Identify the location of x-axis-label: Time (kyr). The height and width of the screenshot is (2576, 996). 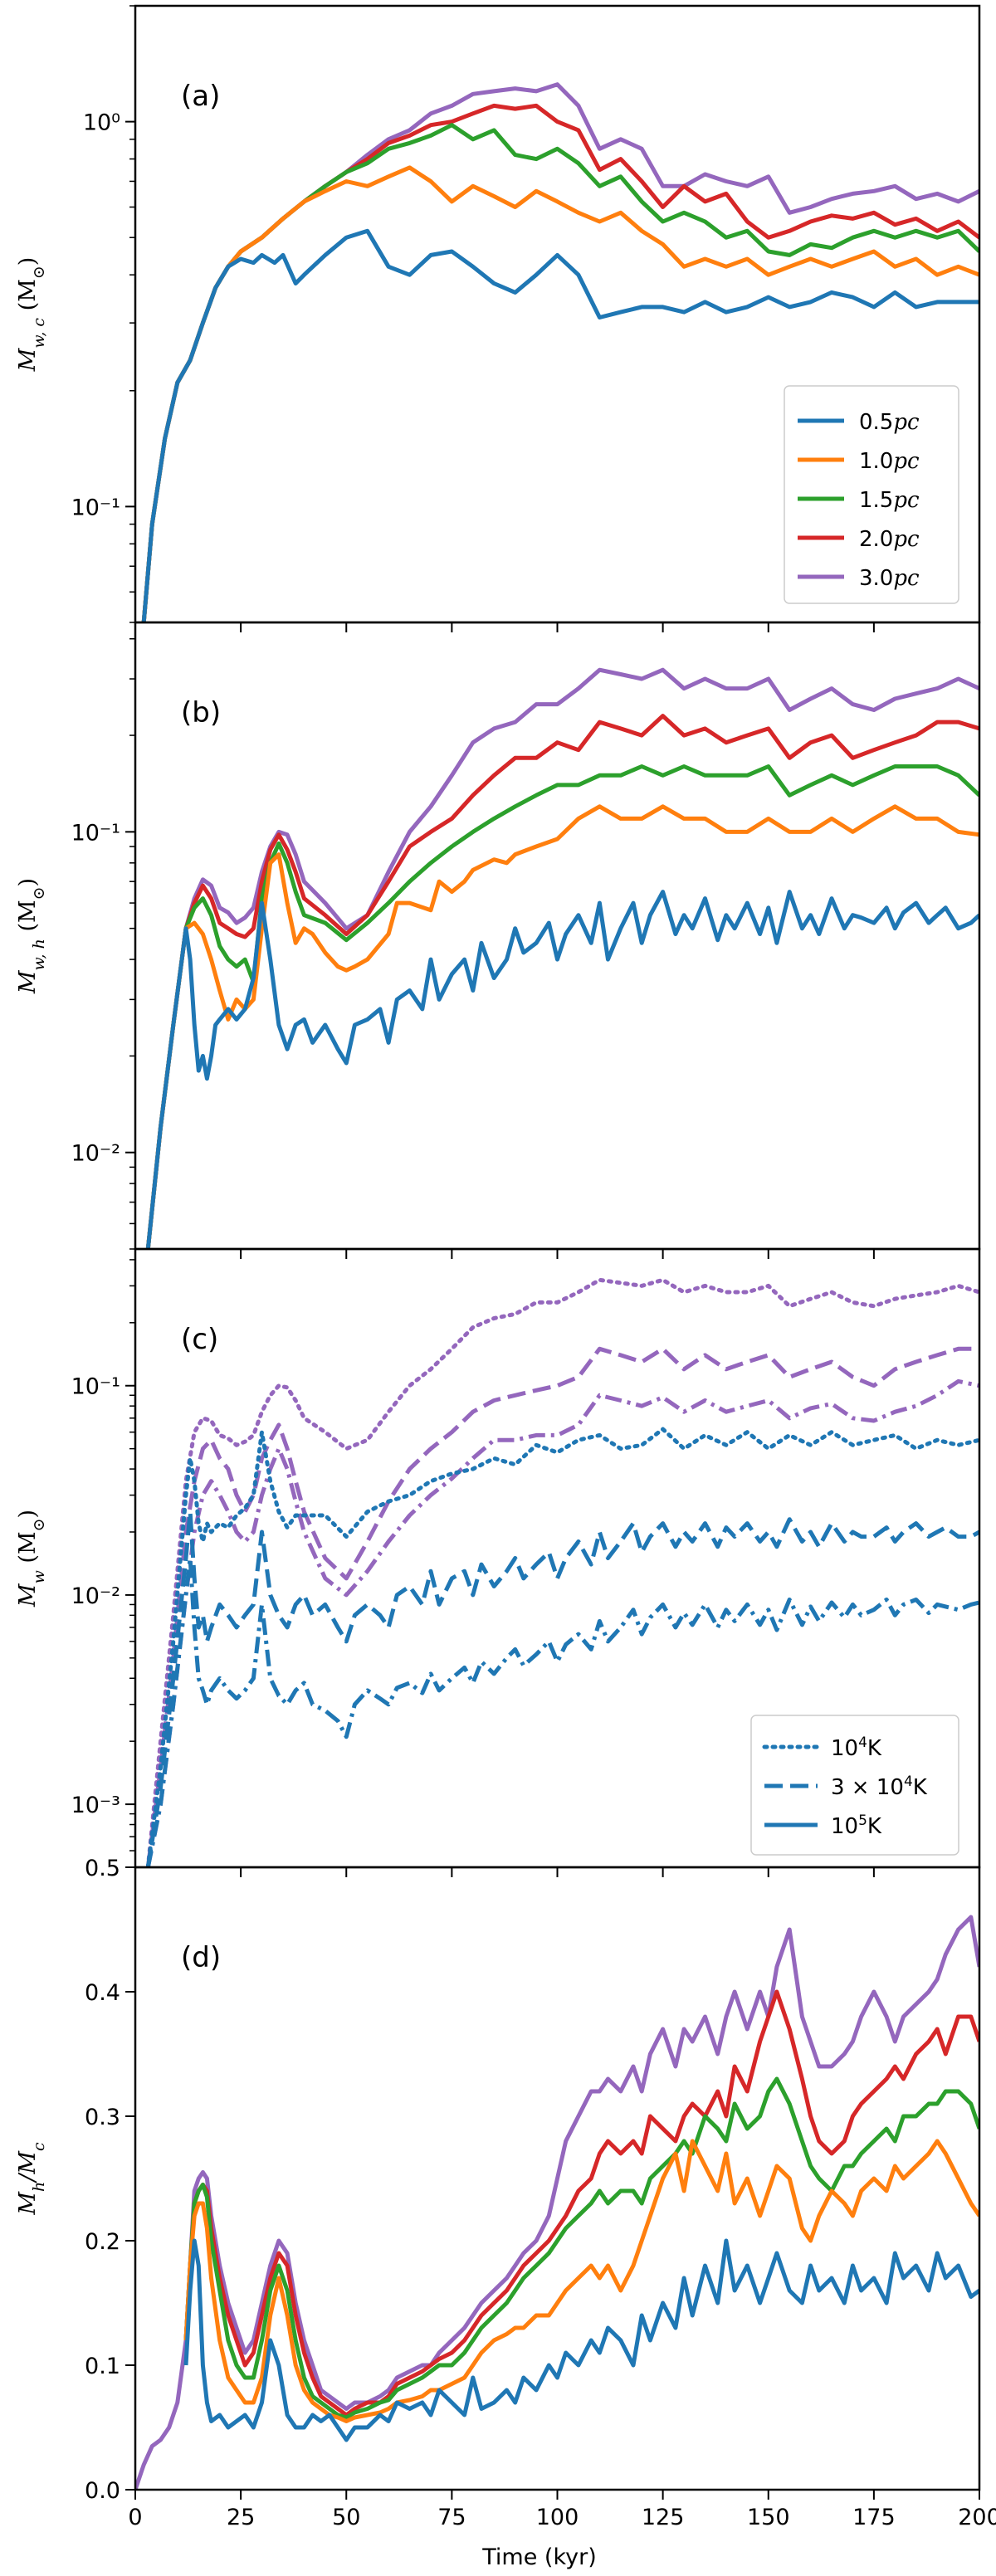
(538, 2557).